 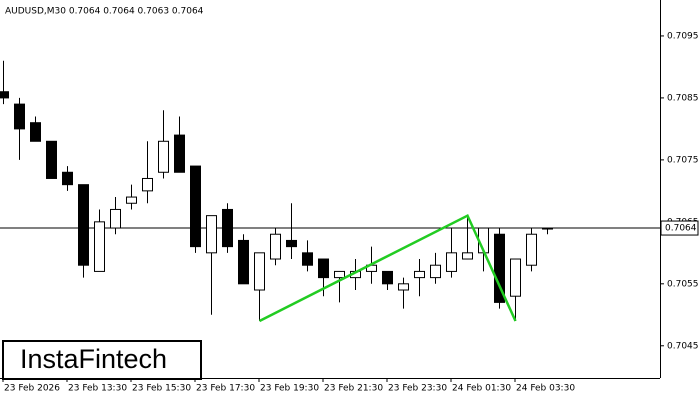 I want to click on watermark: InstaFintech, so click(x=93, y=359).